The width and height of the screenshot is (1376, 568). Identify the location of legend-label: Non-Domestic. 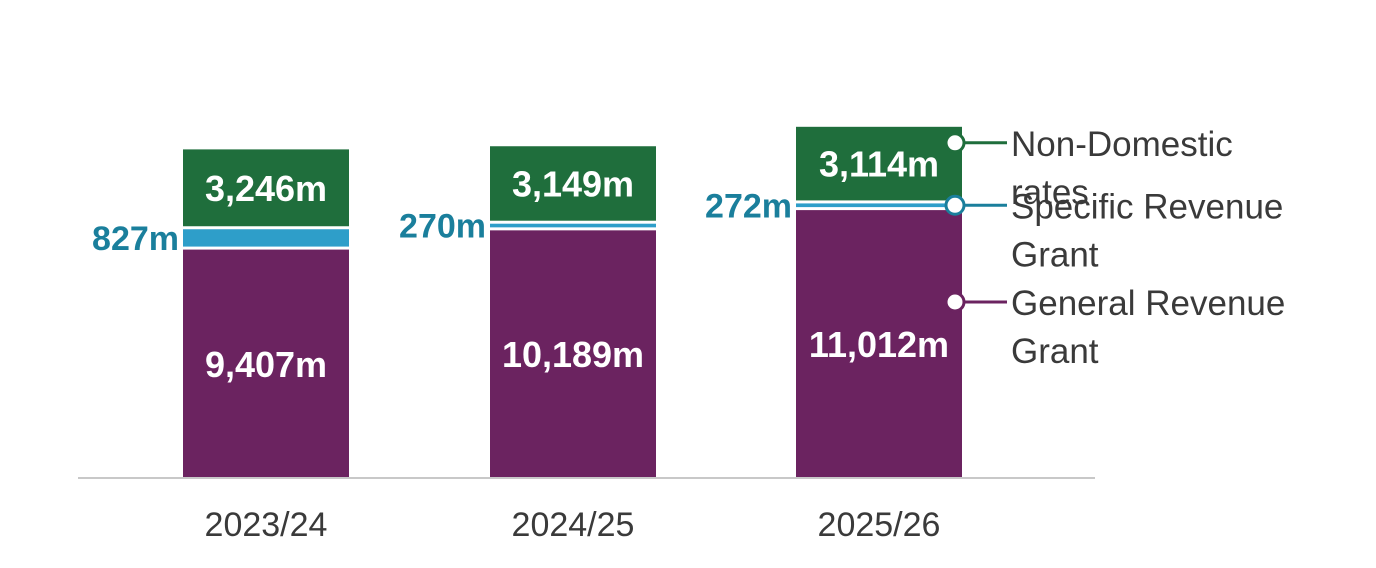
(1122, 144).